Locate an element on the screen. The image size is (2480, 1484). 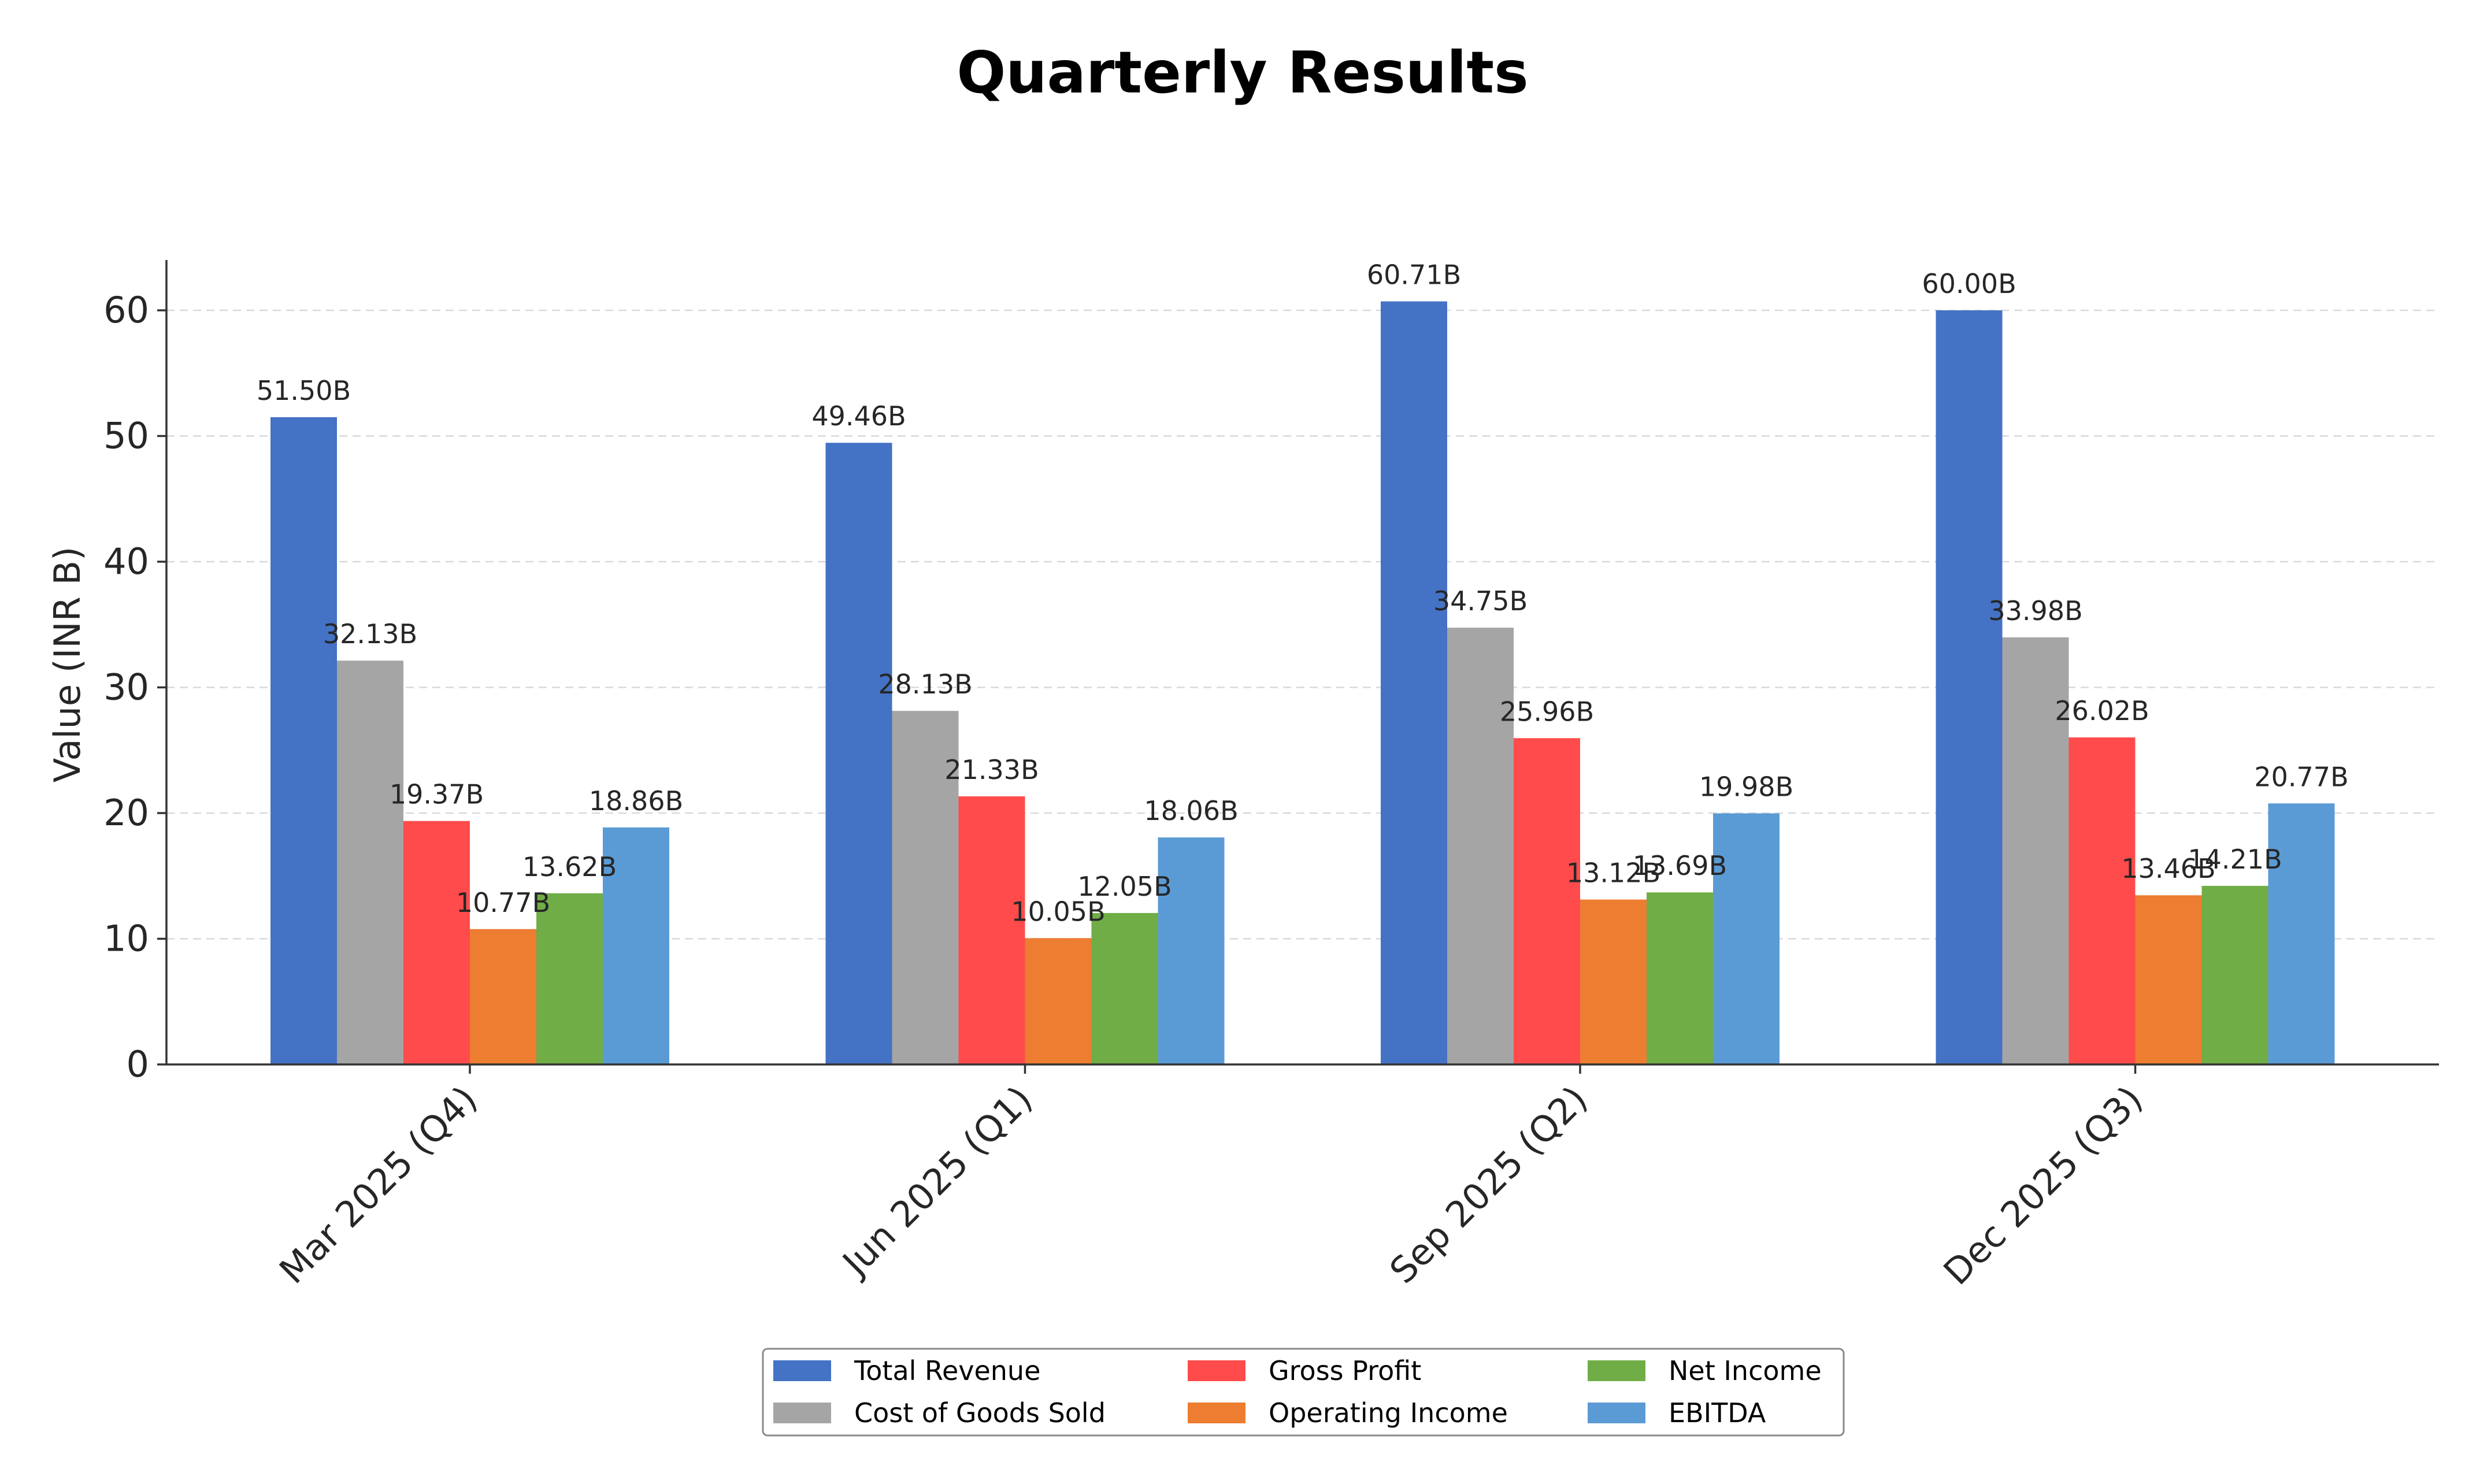
legend-label: EBITDA is located at coordinates (1717, 1413).